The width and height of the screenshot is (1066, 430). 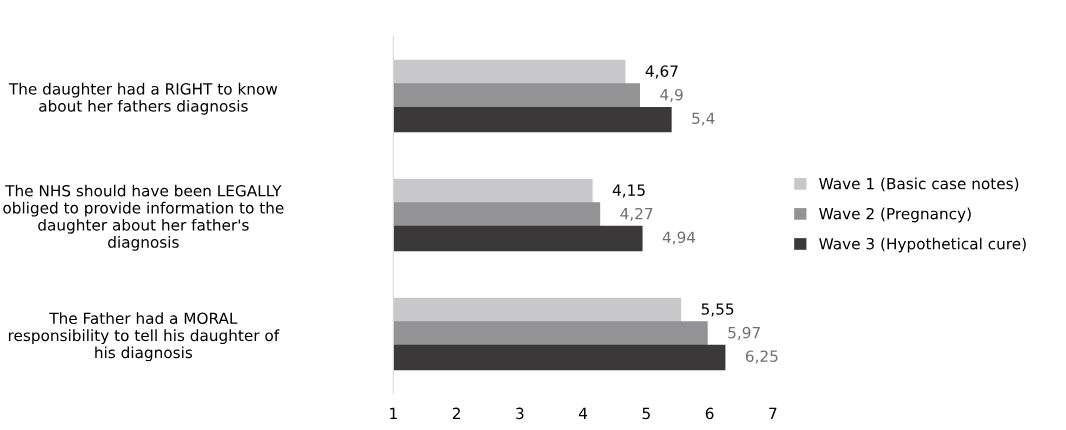 What do you see at coordinates (456, 413) in the screenshot?
I see `x-tick-label: 2` at bounding box center [456, 413].